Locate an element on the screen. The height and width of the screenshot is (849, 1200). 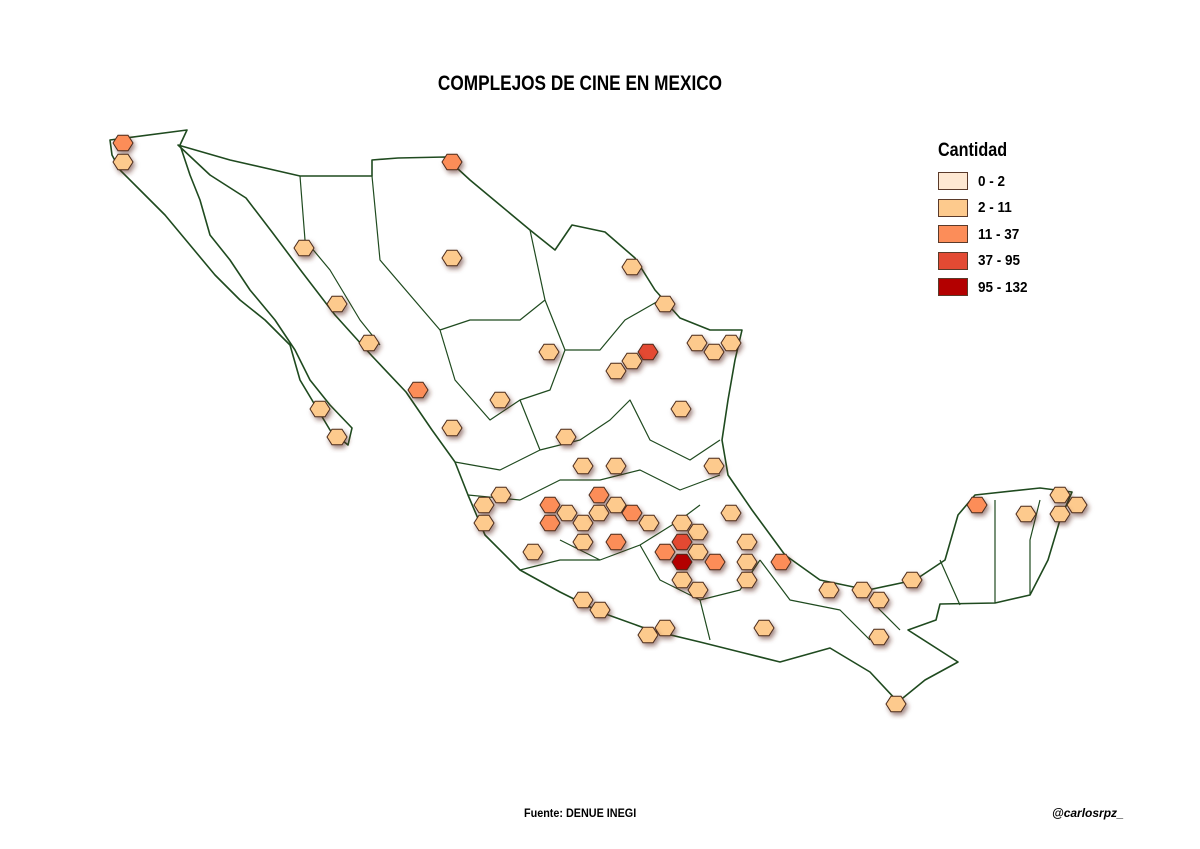
legend-item: 37 - 95 is located at coordinates (985, 261).